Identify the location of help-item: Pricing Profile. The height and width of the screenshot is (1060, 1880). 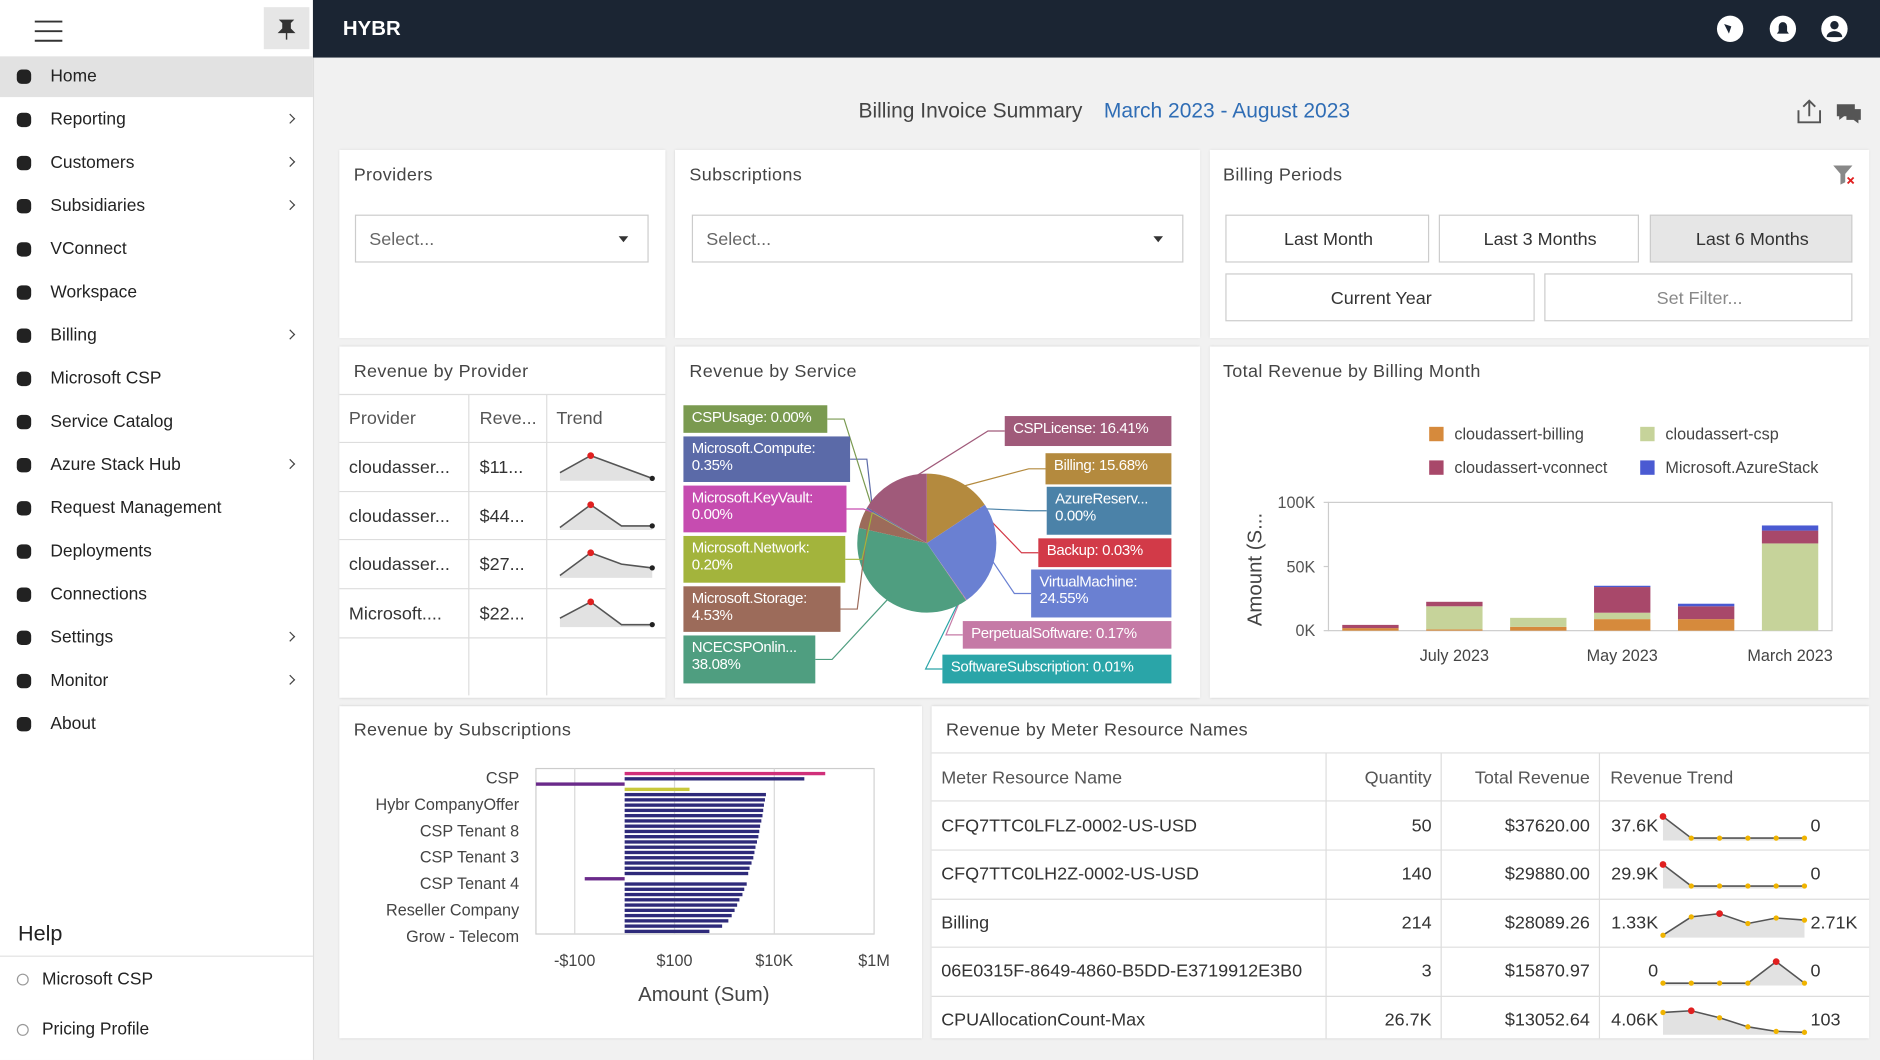
(156, 1030).